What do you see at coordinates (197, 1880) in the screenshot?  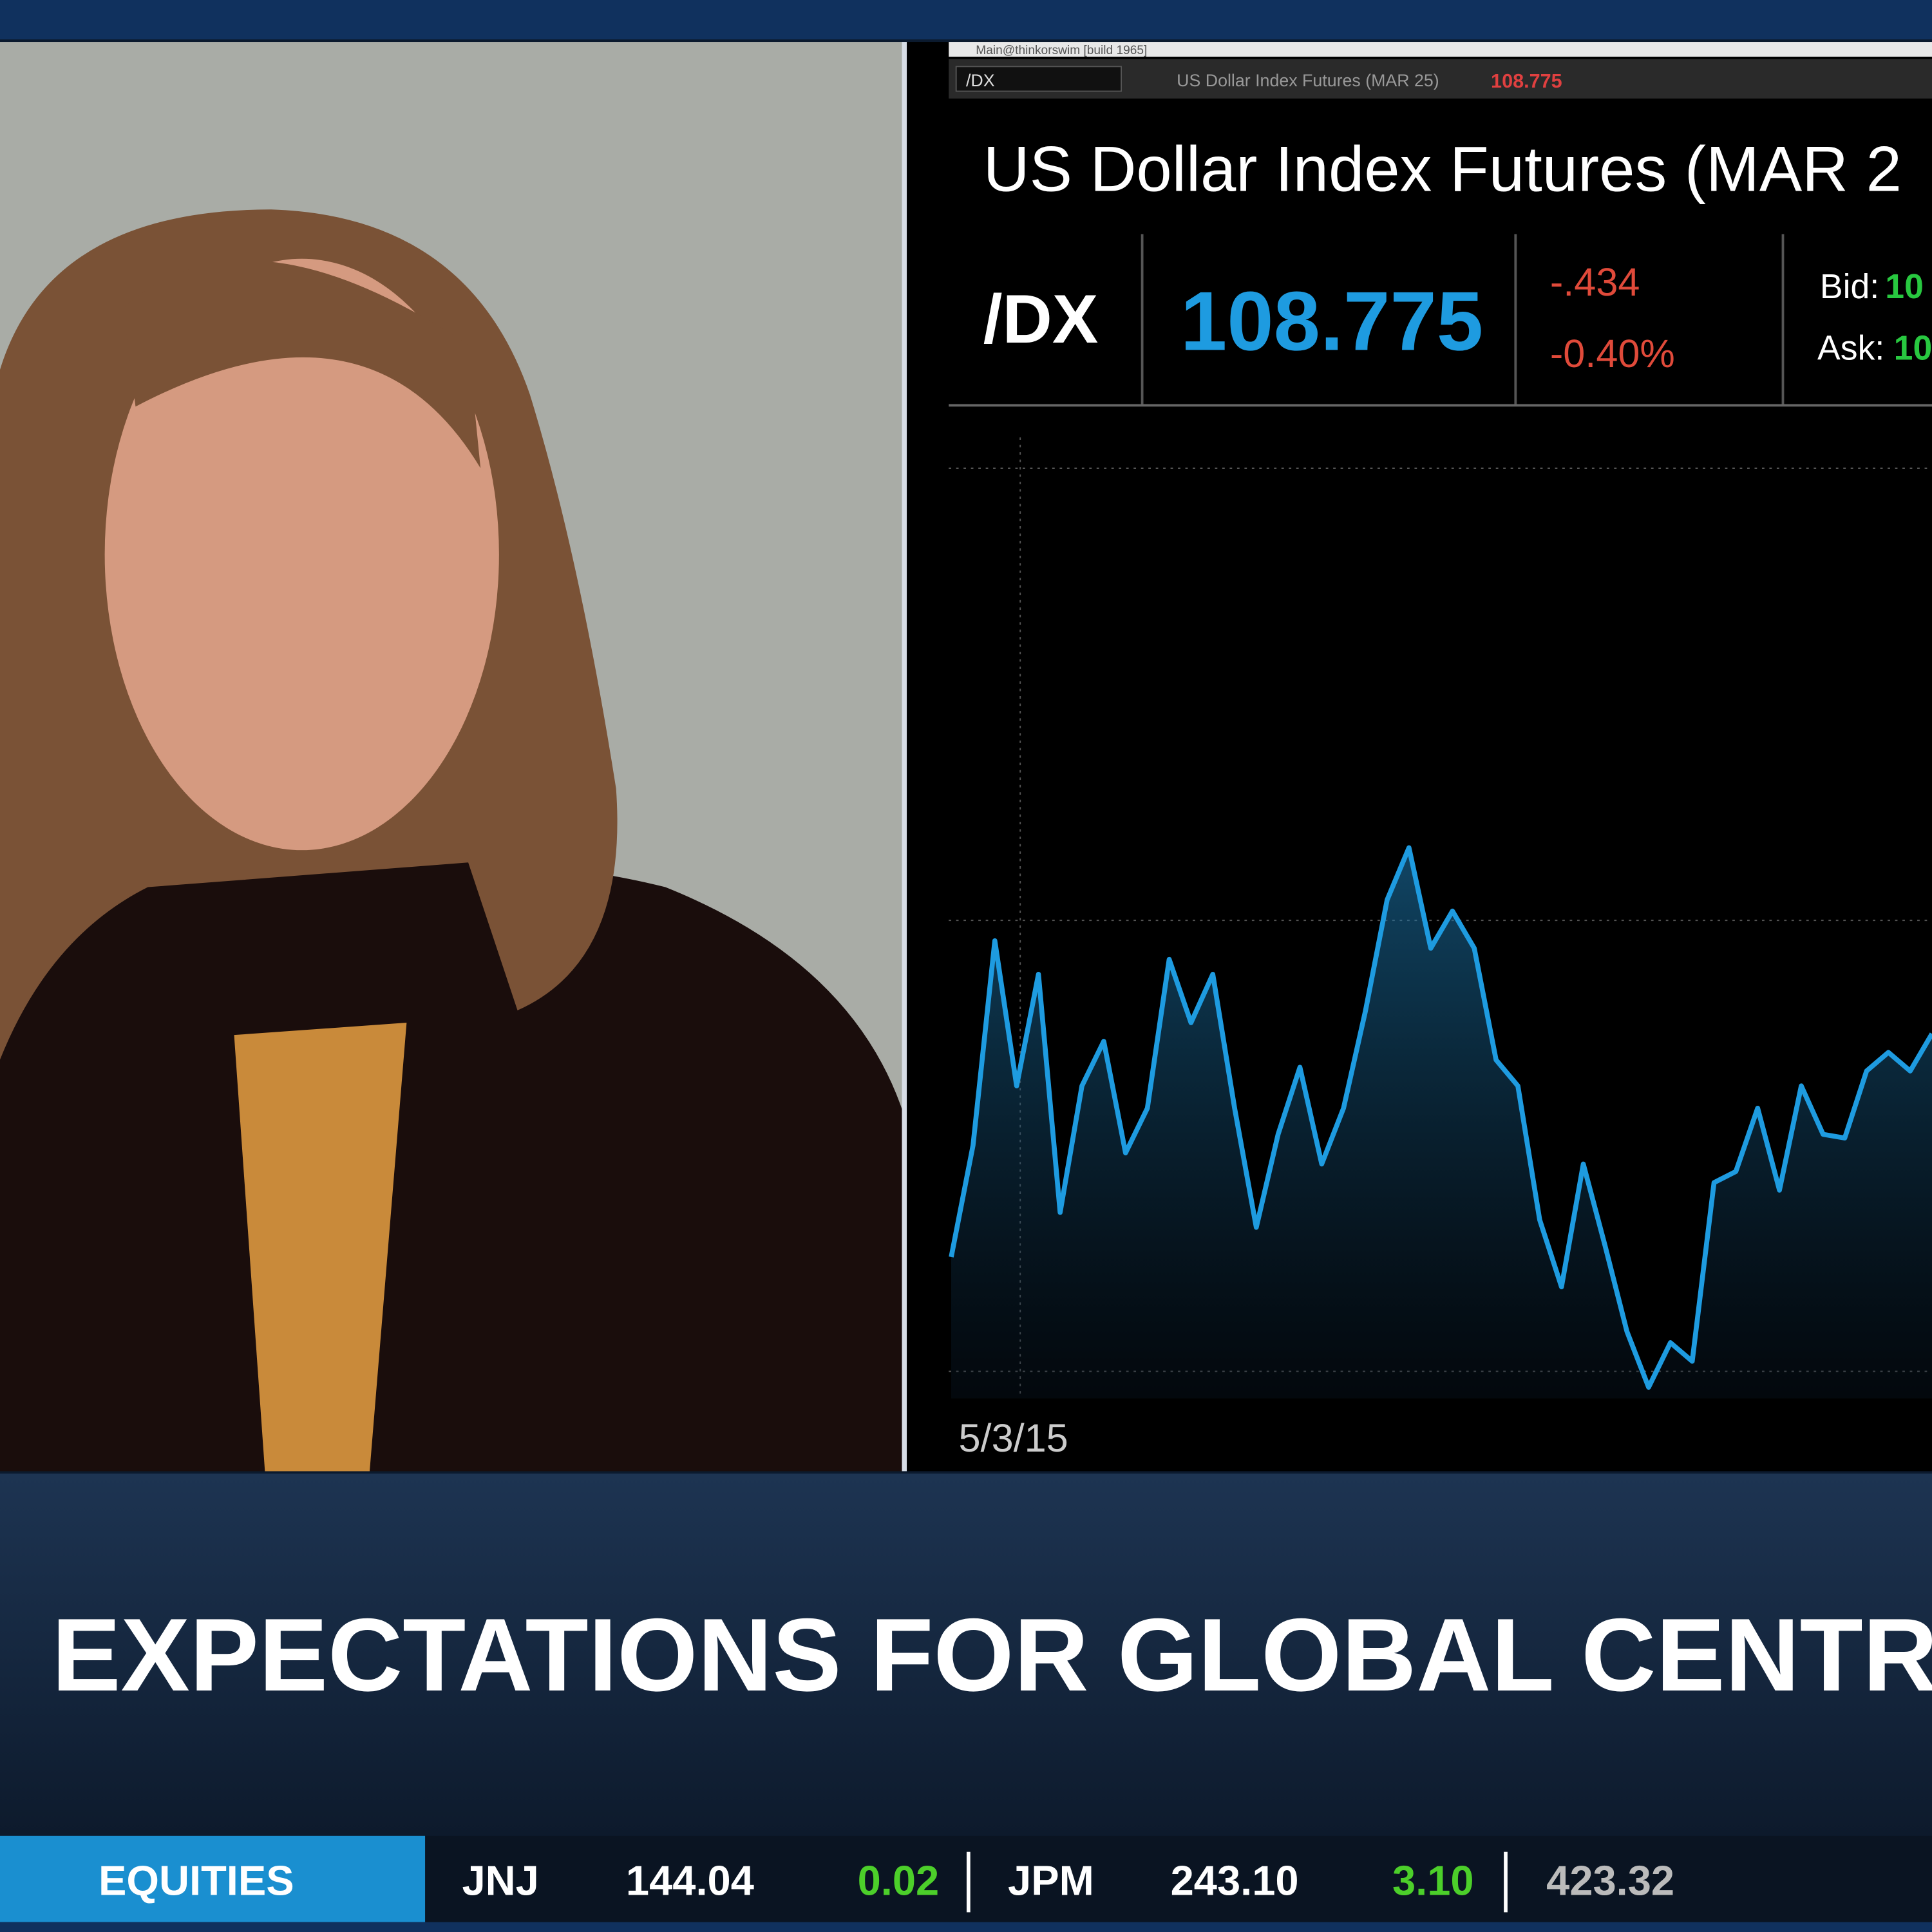 I see `ticker-section: EQUITIES` at bounding box center [197, 1880].